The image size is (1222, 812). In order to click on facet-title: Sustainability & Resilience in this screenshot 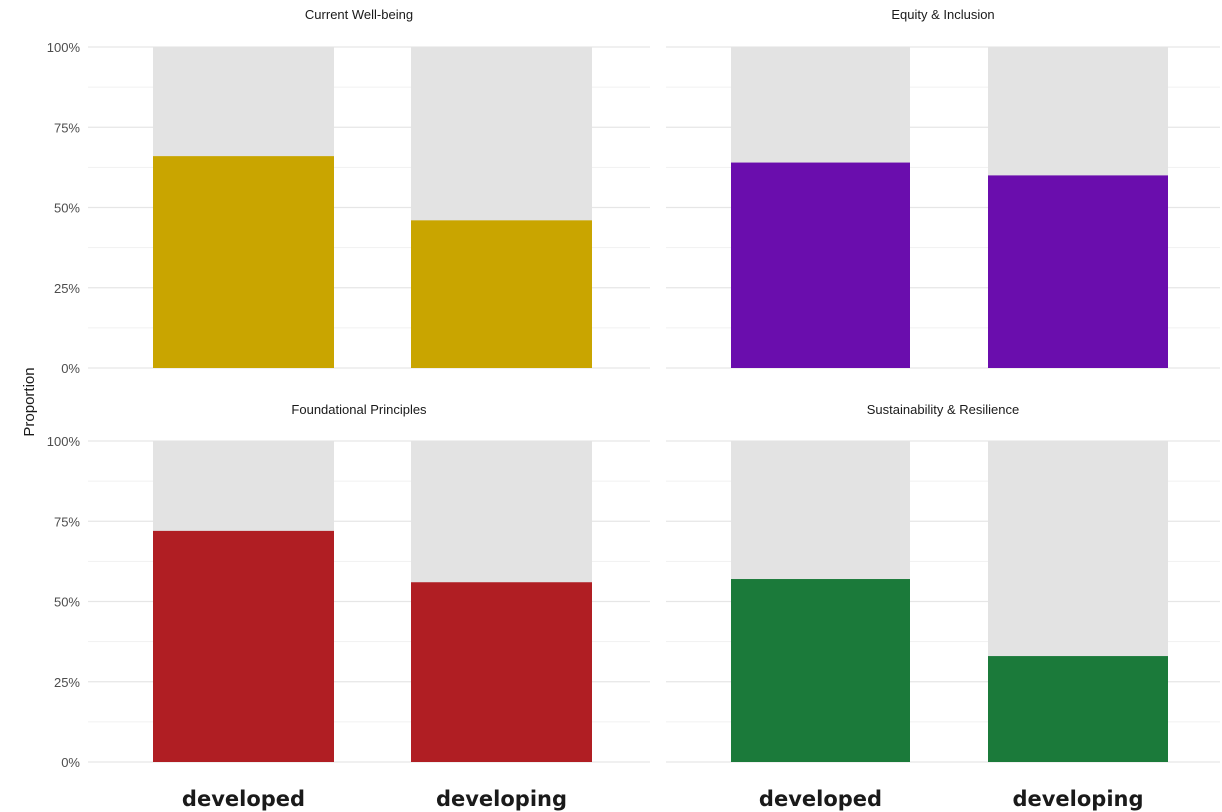, I will do `click(943, 409)`.